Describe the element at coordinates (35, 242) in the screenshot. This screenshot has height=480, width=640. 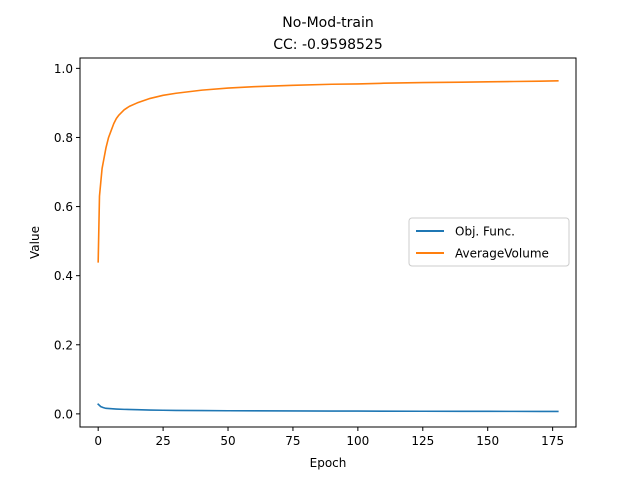
I see `y-axis-label: Value` at that location.